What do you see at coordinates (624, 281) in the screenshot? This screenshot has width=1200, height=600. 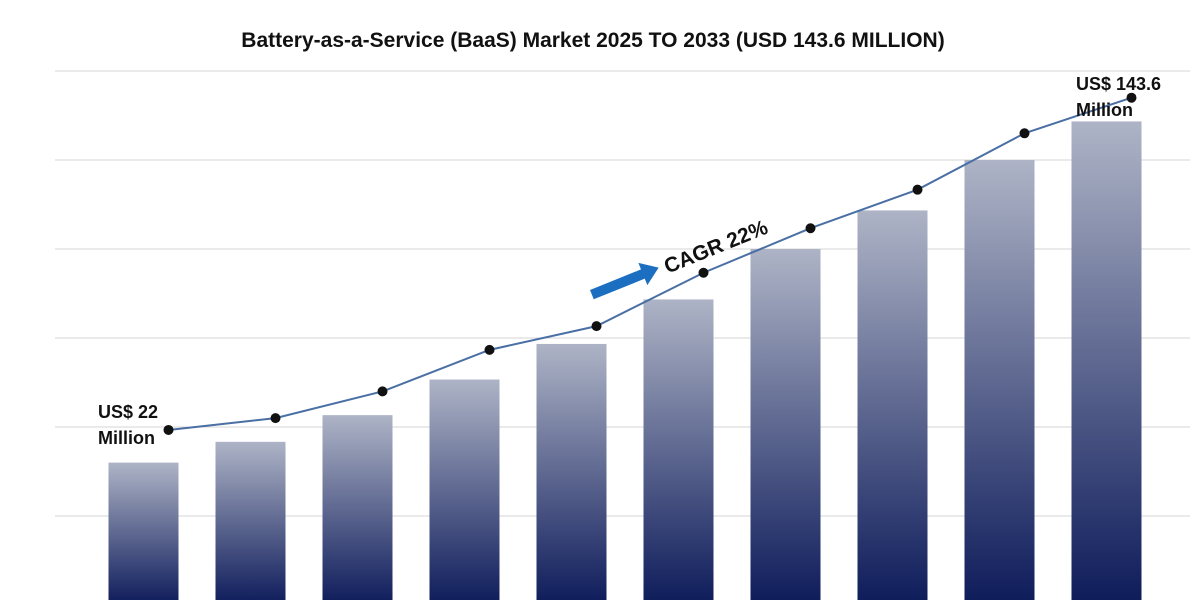 I see `cagr-arrow` at bounding box center [624, 281].